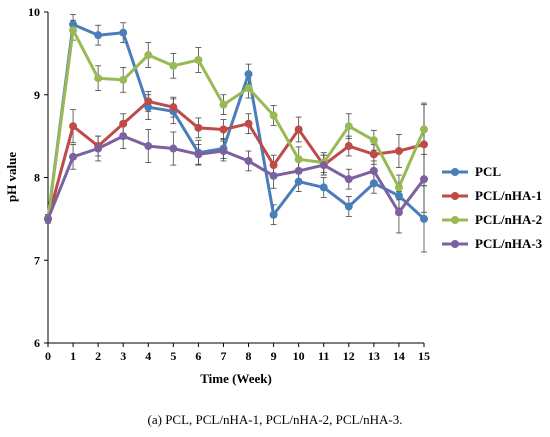 This screenshot has height=437, width=550. Describe the element at coordinates (98, 356) in the screenshot. I see `x-tick-label: 2` at that location.